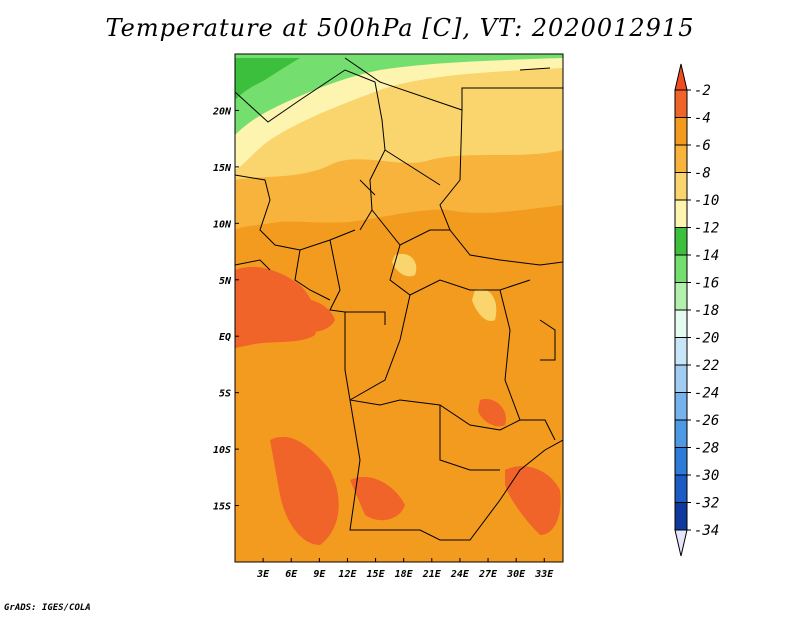 This screenshot has height=618, width=800. I want to click on lat-tick-label: 10S, so click(222, 450).